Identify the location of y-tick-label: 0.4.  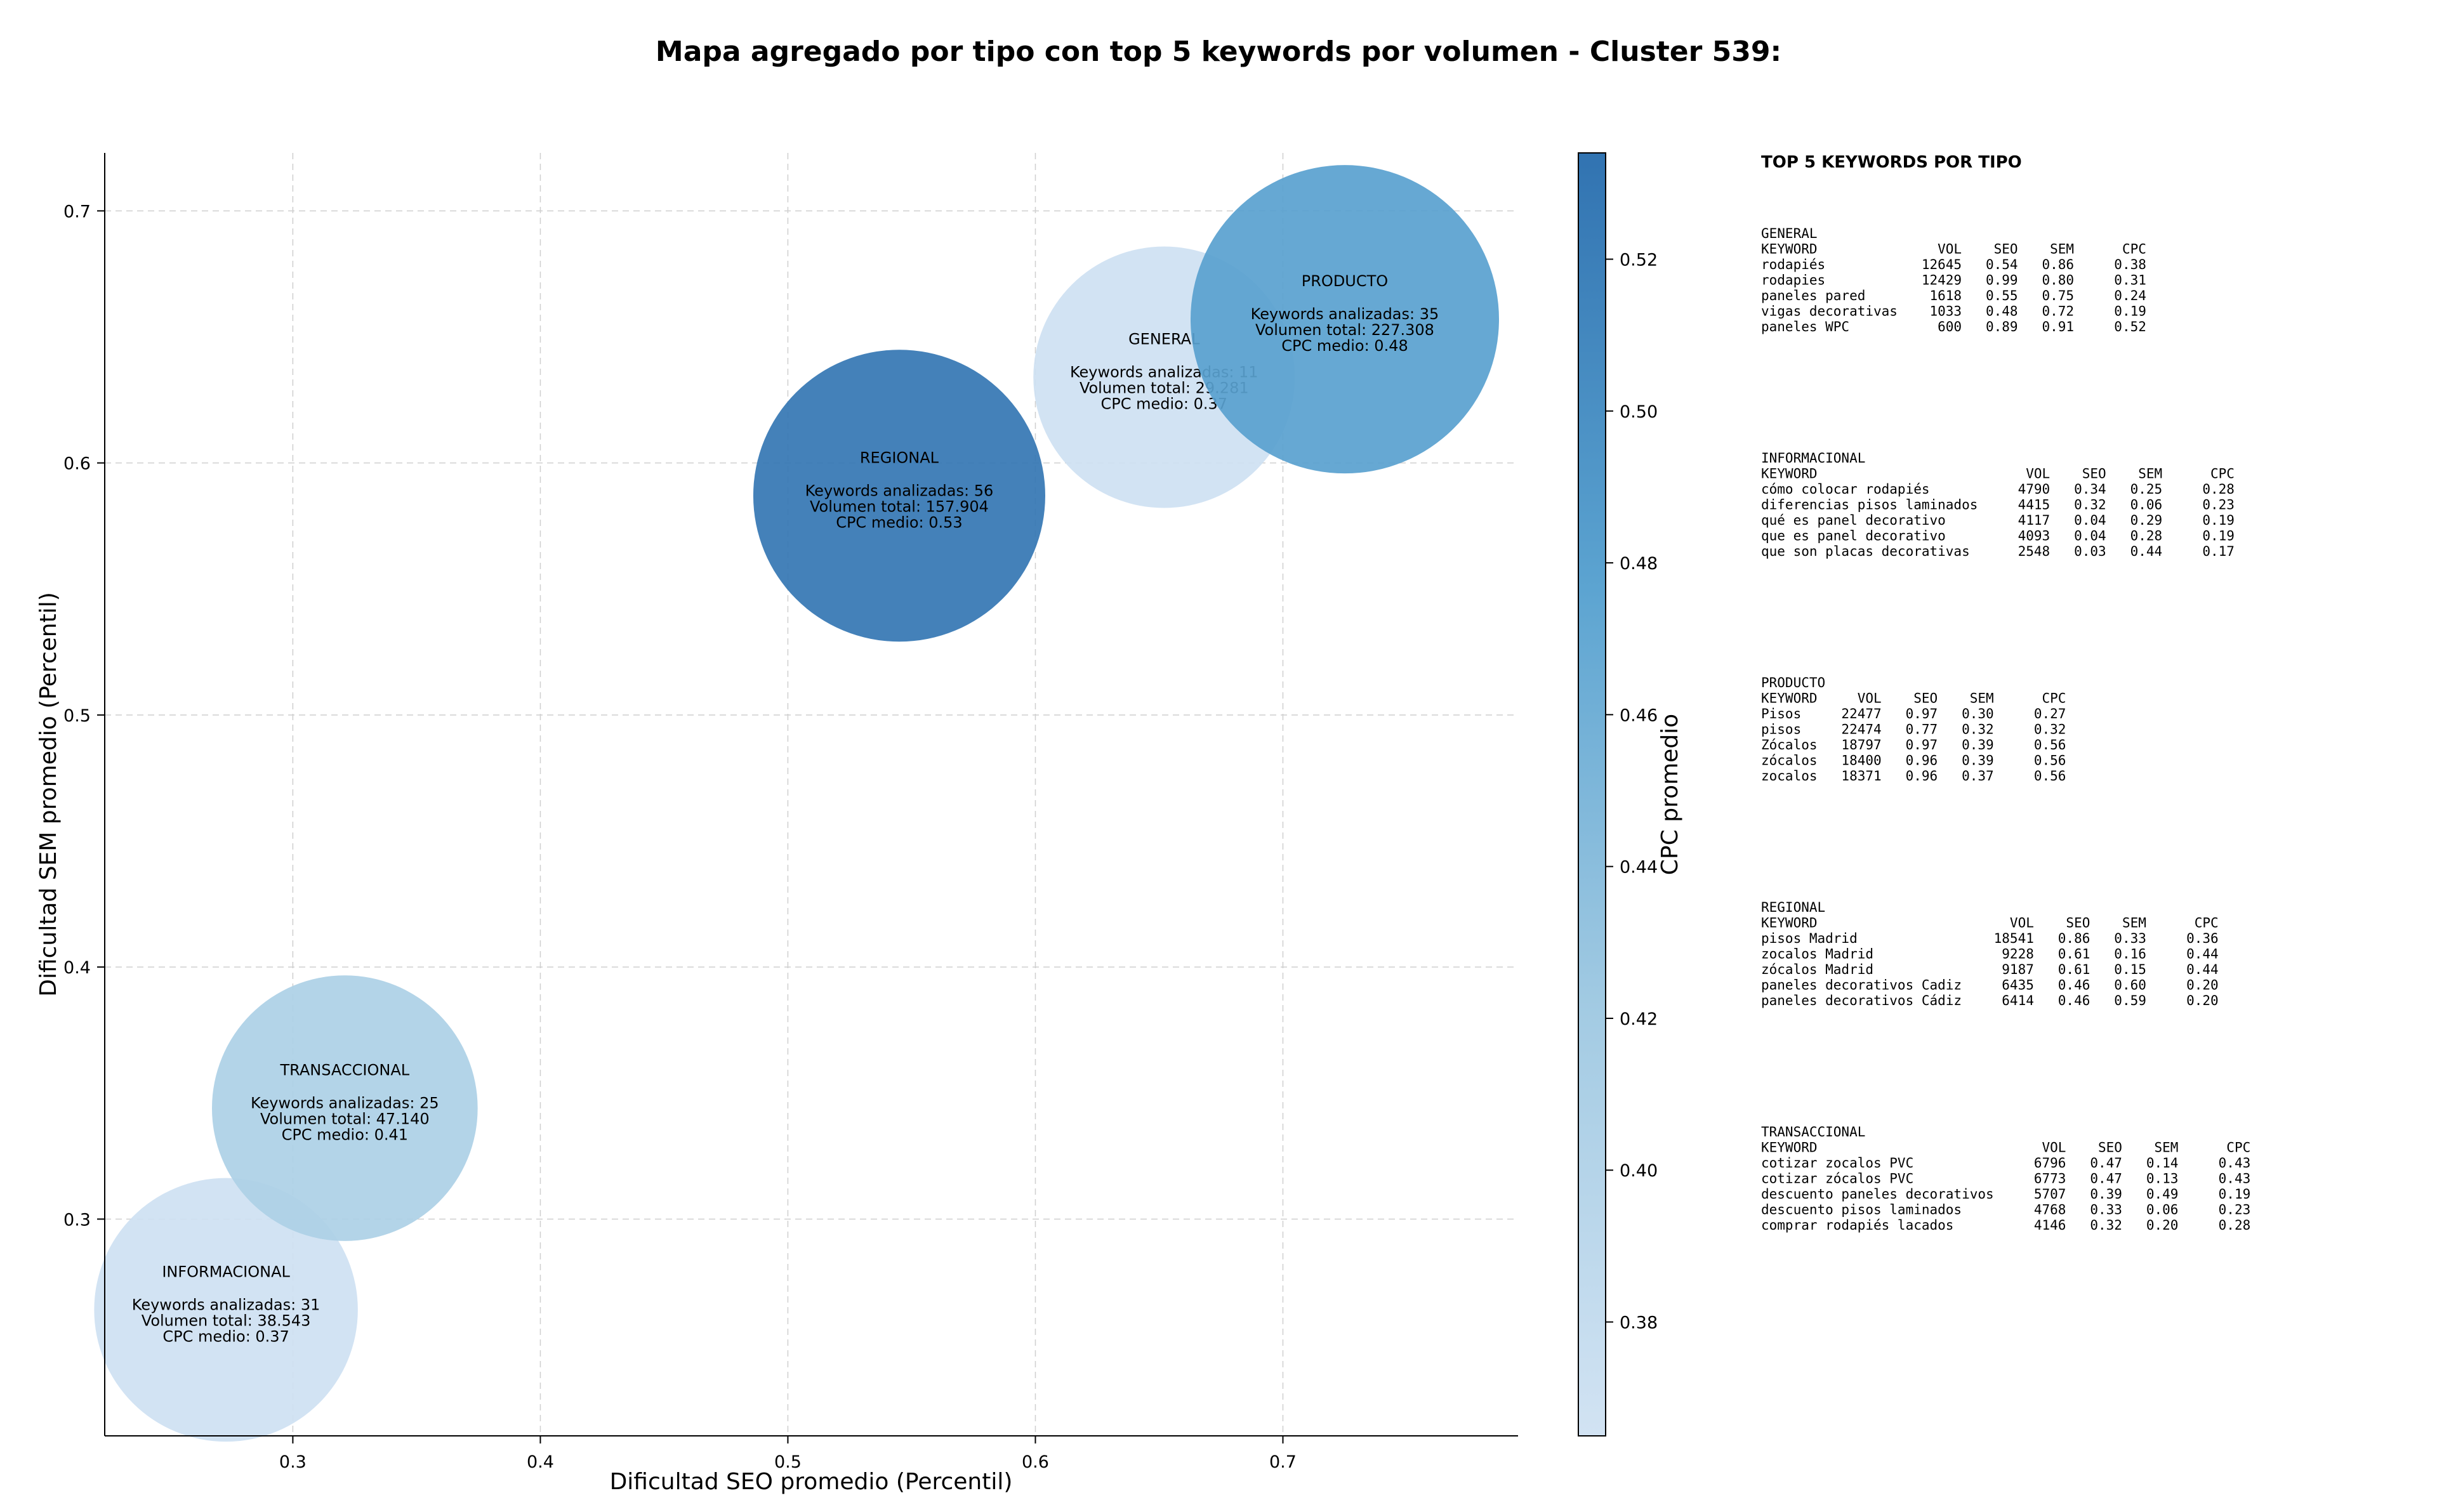
(77, 968).